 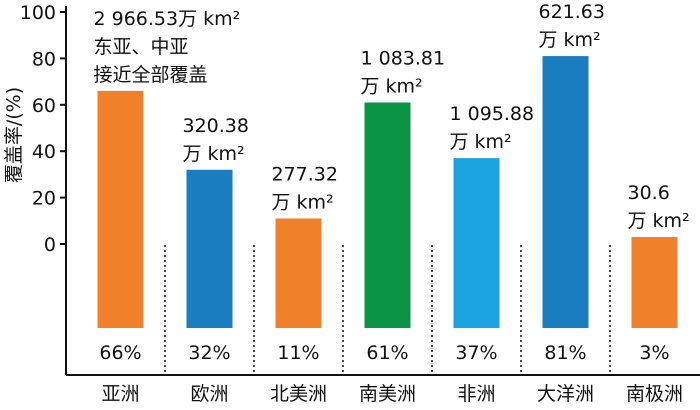 What do you see at coordinates (565, 394) in the screenshot?
I see `x-tick-label: 大洋洲` at bounding box center [565, 394].